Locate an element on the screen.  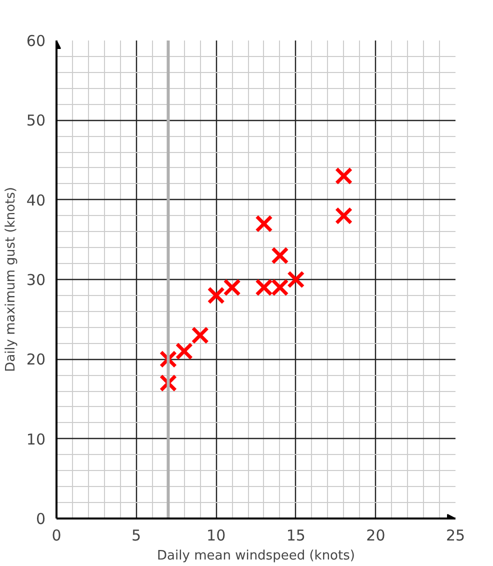
y-tick-label: 0 is located at coordinates (41, 519).